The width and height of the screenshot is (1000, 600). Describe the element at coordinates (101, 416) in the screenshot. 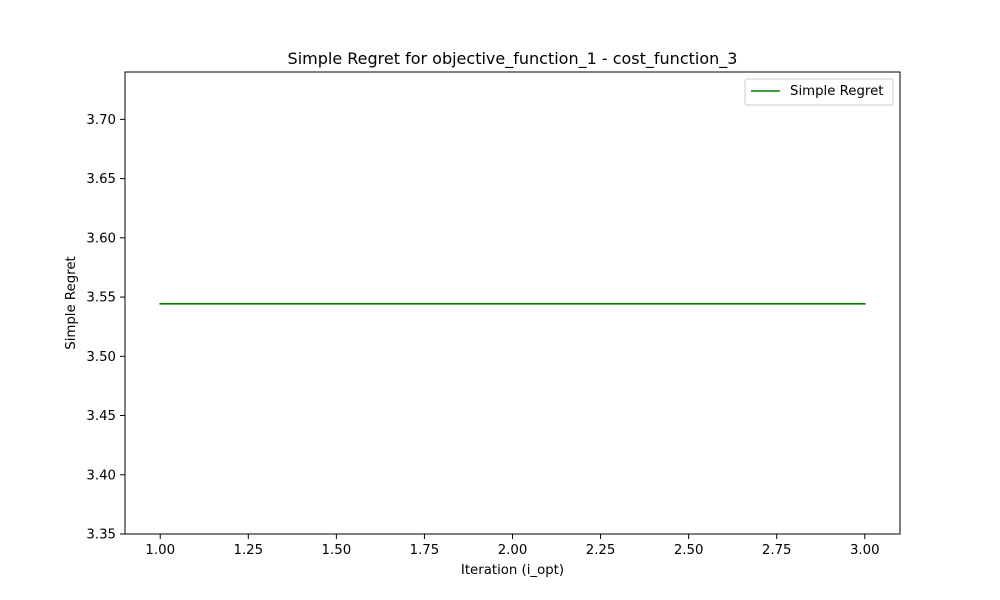

I see `y-tick-label: 3.45` at that location.